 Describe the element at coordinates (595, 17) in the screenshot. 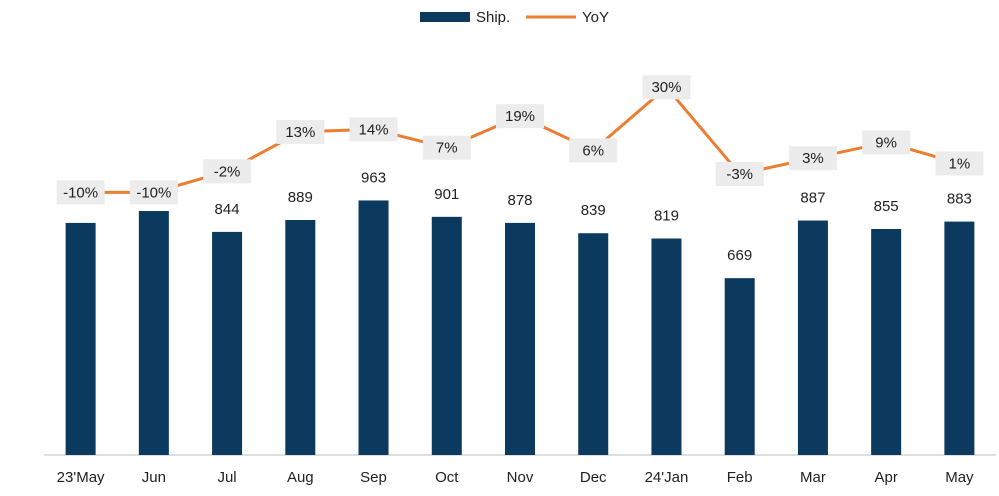

I see `legend-label: YoY` at that location.